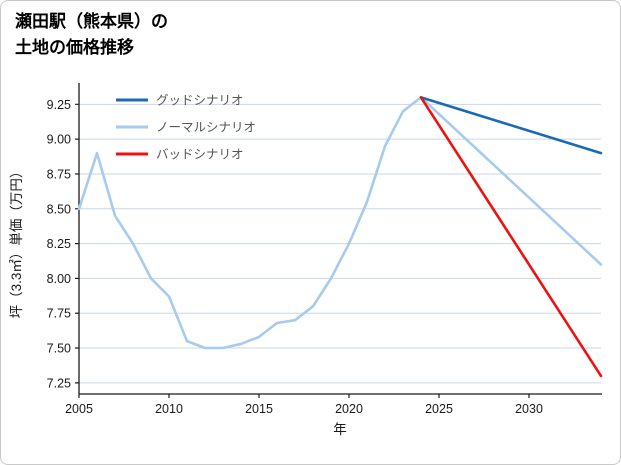 This screenshot has height=465, width=621. I want to click on legend-label-0: グッドシナリオ, so click(200, 101).